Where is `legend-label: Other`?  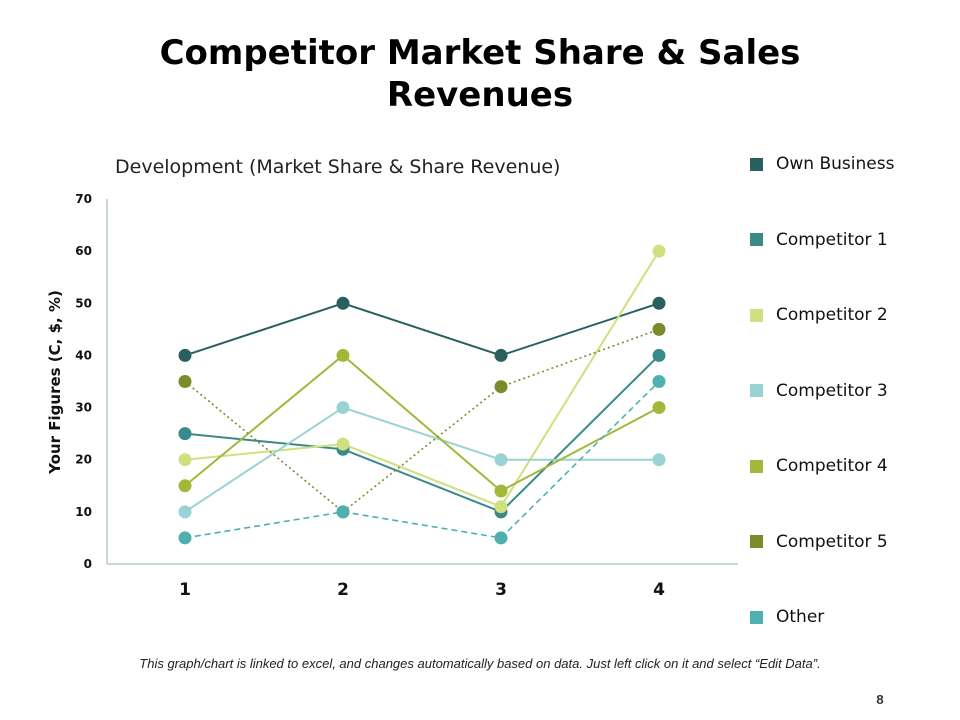 legend-label: Other is located at coordinates (800, 617).